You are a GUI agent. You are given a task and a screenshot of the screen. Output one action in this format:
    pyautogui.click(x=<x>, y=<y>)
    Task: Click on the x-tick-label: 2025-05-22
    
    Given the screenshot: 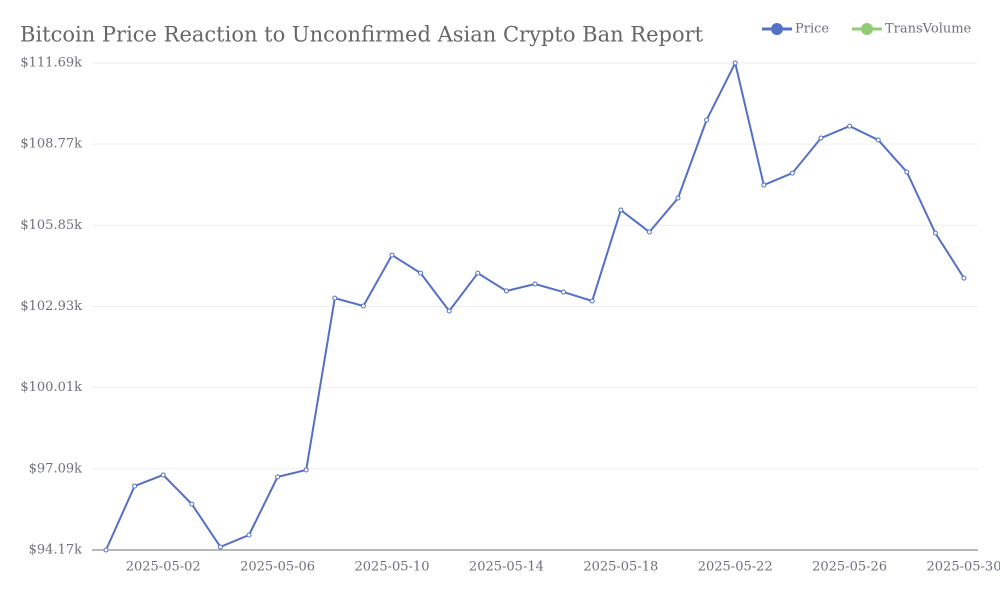 What is the action you would take?
    pyautogui.click(x=735, y=567)
    